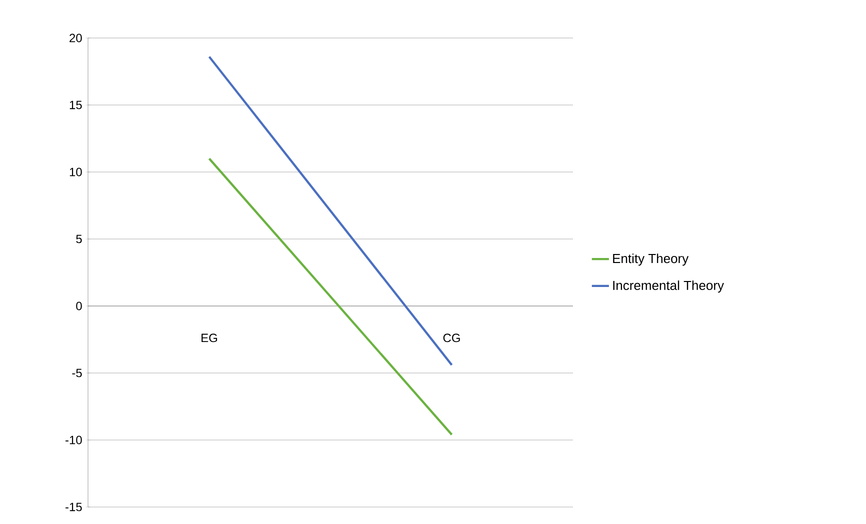 The height and width of the screenshot is (524, 866). I want to click on y-tick-label: 5, so click(79, 239).